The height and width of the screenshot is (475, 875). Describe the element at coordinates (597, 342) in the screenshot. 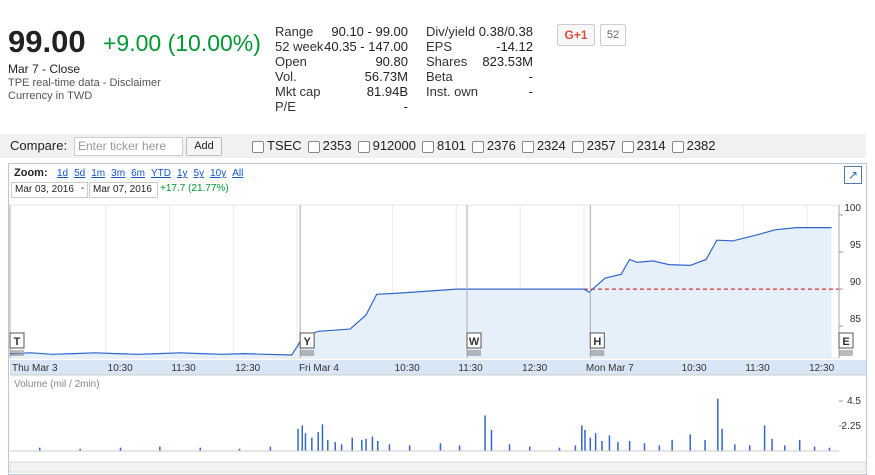

I see `marker-label: H` at that location.